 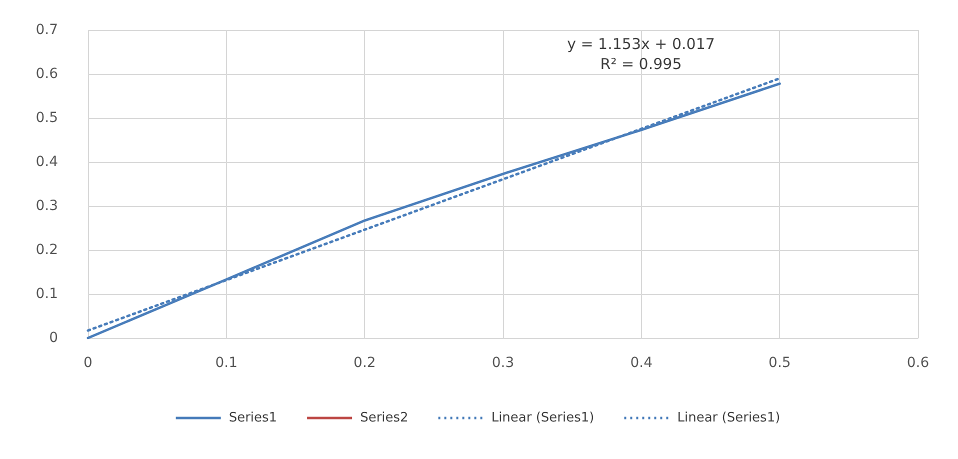 I want to click on x-tick-label: 0.3, so click(x=503, y=363).